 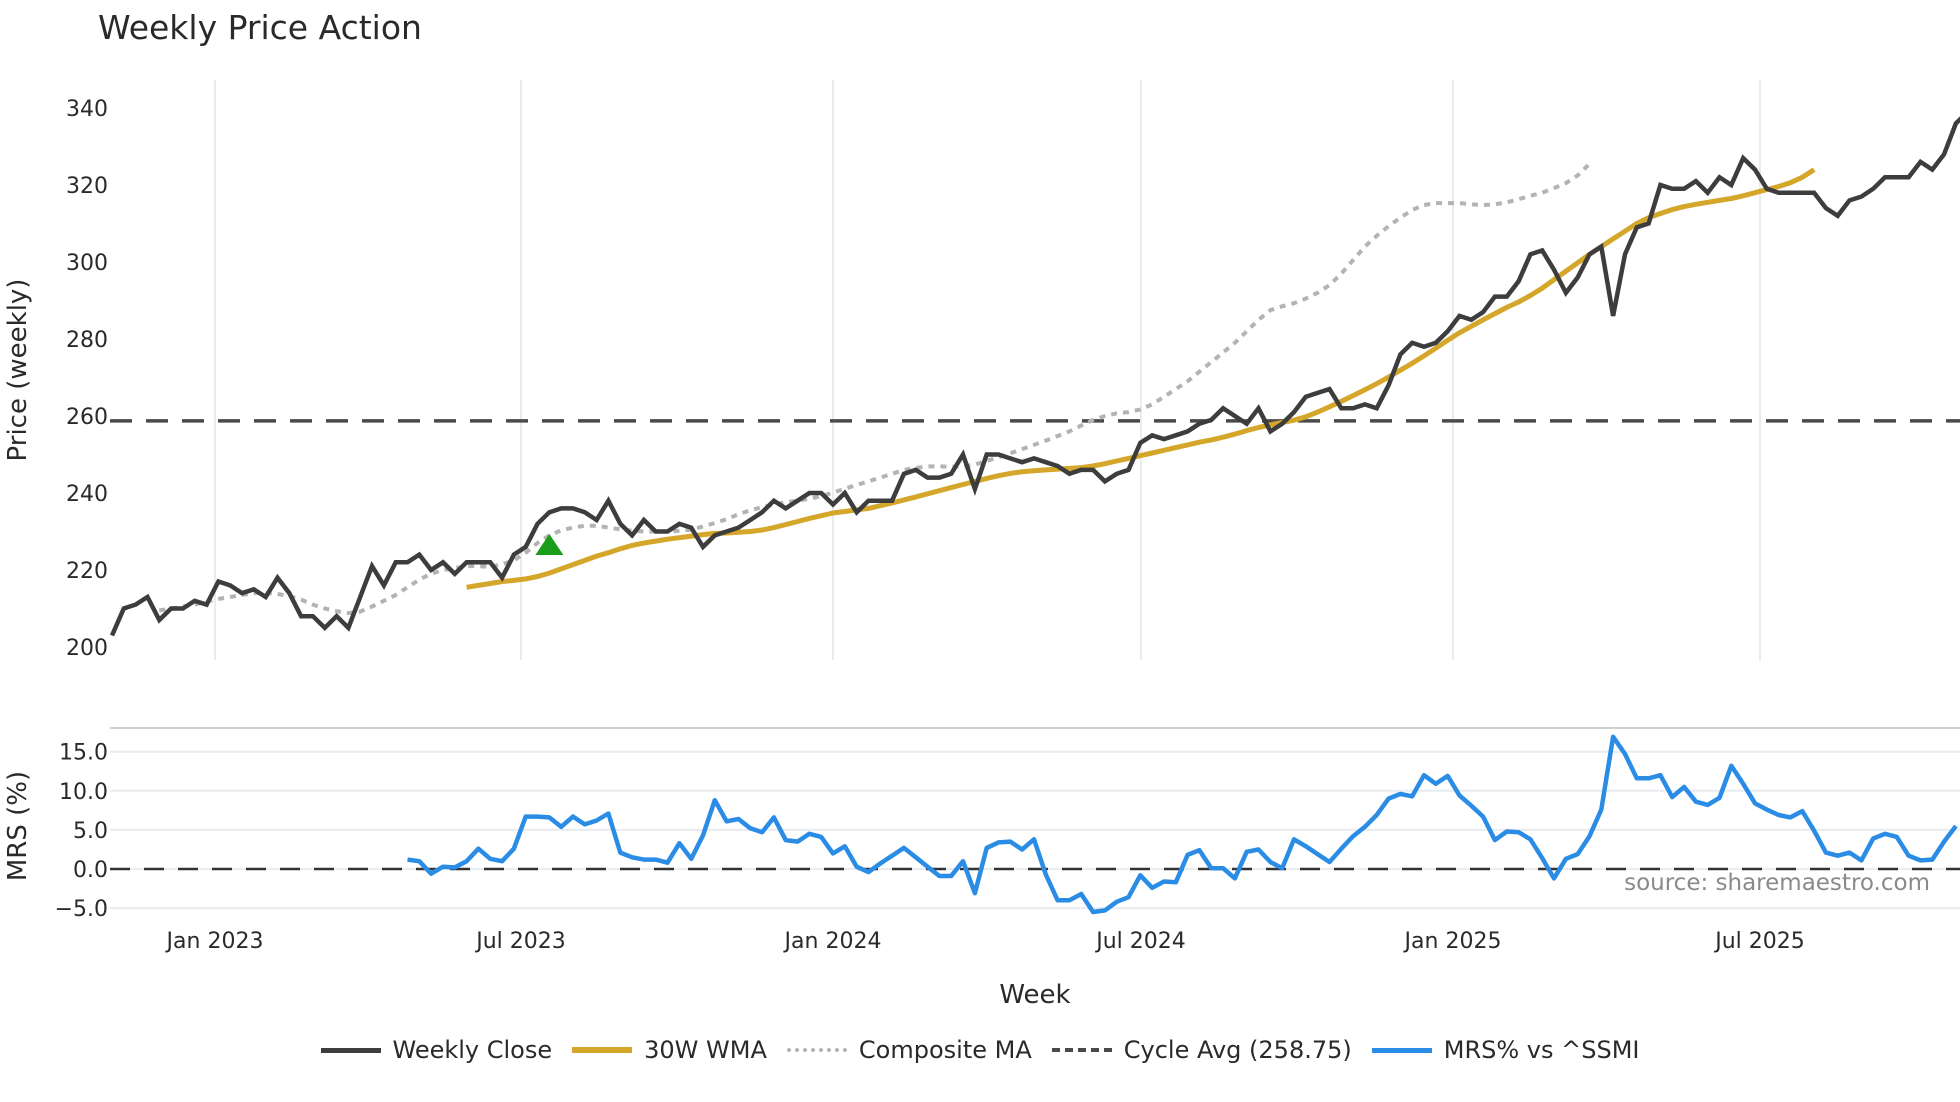 I want to click on buy-signal-triangle-icon, so click(x=549, y=544).